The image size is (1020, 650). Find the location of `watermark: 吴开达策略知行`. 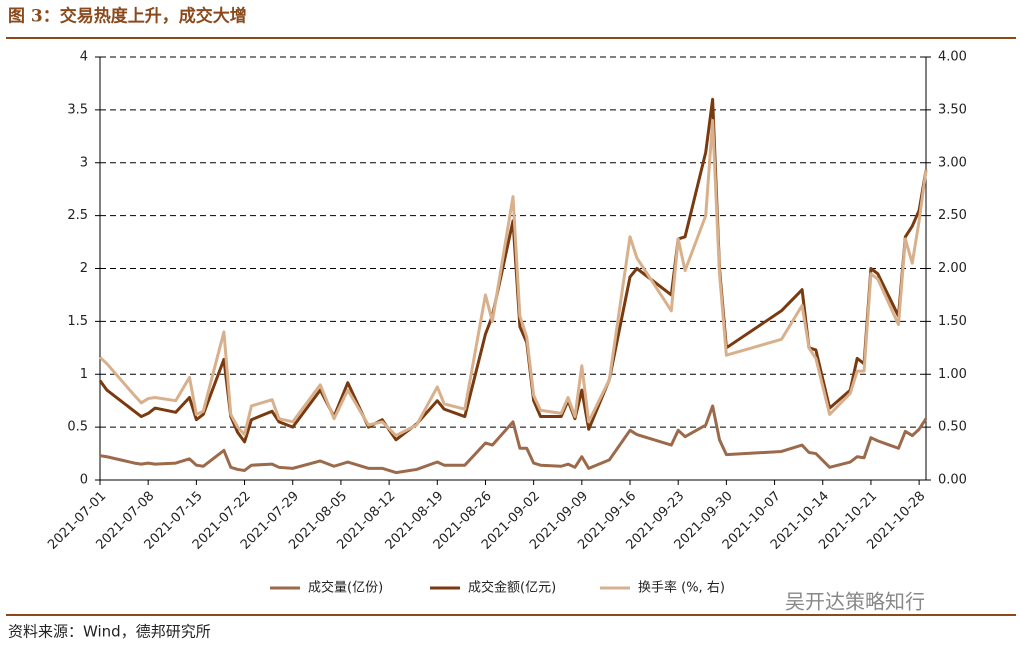

watermark: 吴开达策略知行 is located at coordinates (855, 602).